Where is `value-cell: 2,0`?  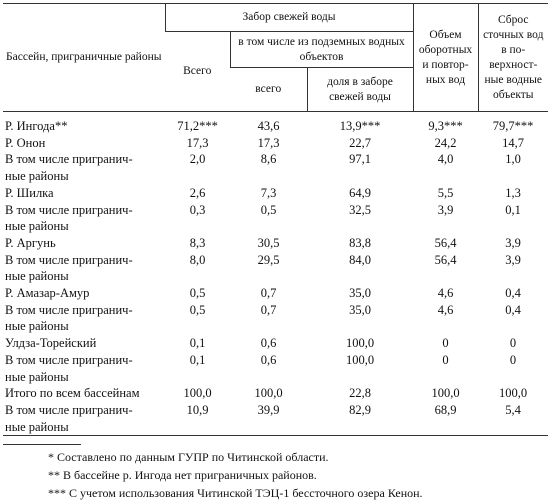
value-cell: 2,0 is located at coordinates (197, 159).